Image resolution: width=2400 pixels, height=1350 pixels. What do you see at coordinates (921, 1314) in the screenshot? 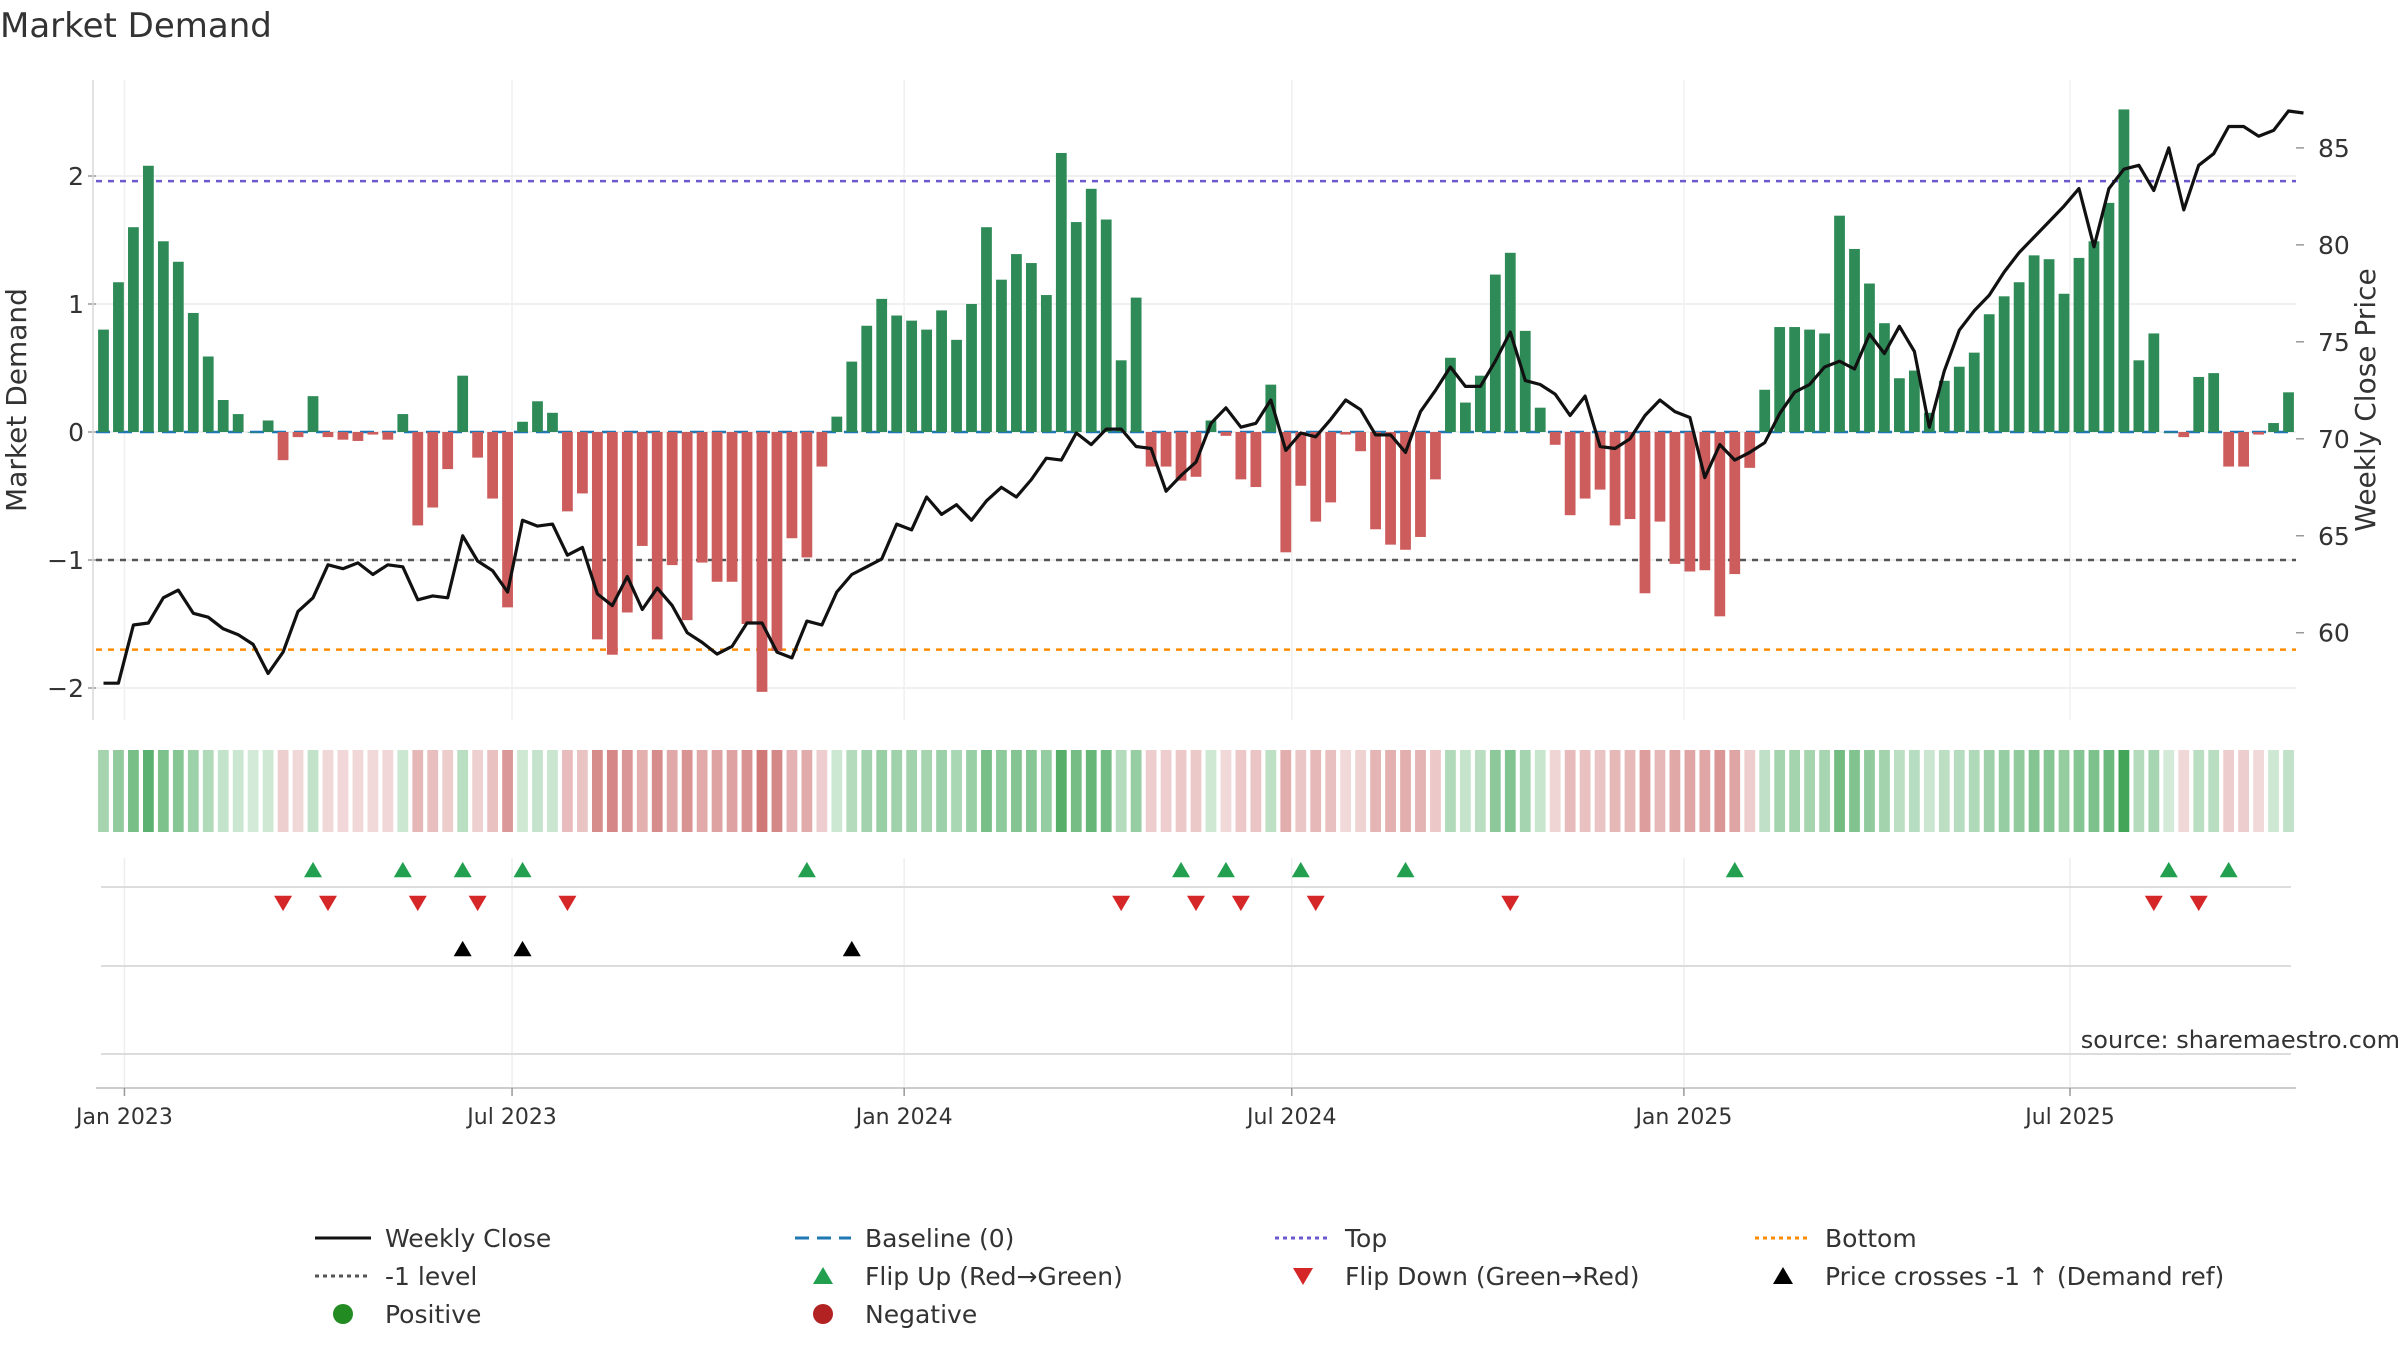
I see `legend-label: Negative` at bounding box center [921, 1314].